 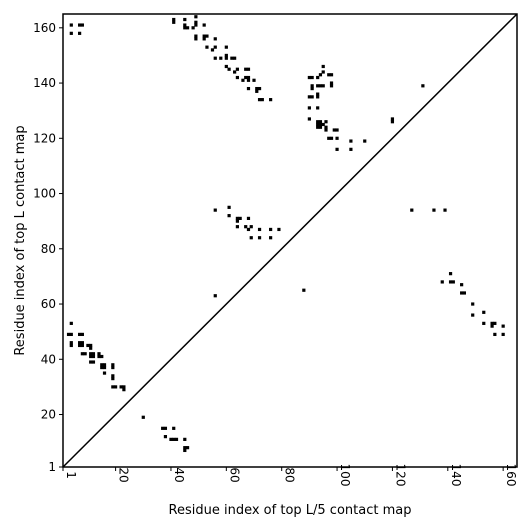 What do you see at coordinates (48, 359) in the screenshot?
I see `y-tick-label: 40` at bounding box center [48, 359].